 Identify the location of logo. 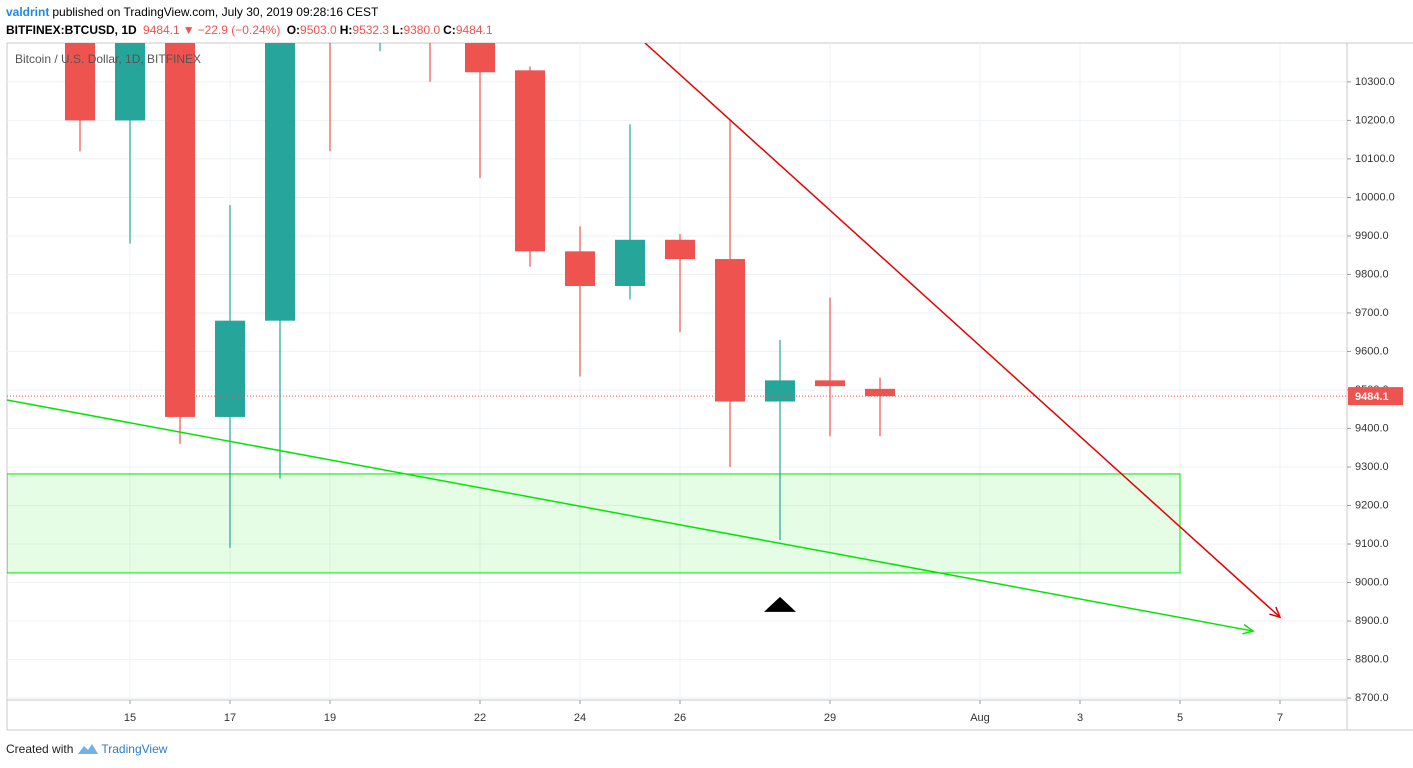
(88, 749).